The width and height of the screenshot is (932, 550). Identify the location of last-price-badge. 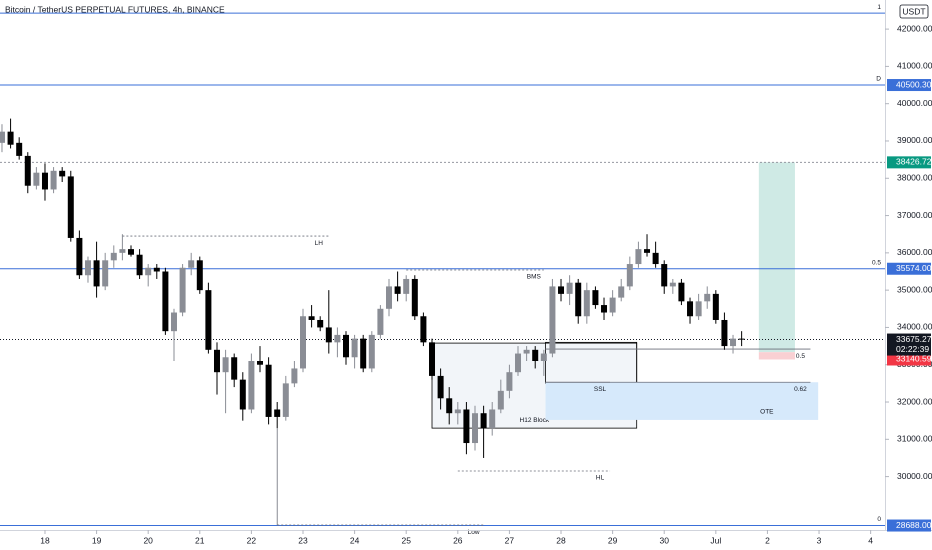
(909, 344).